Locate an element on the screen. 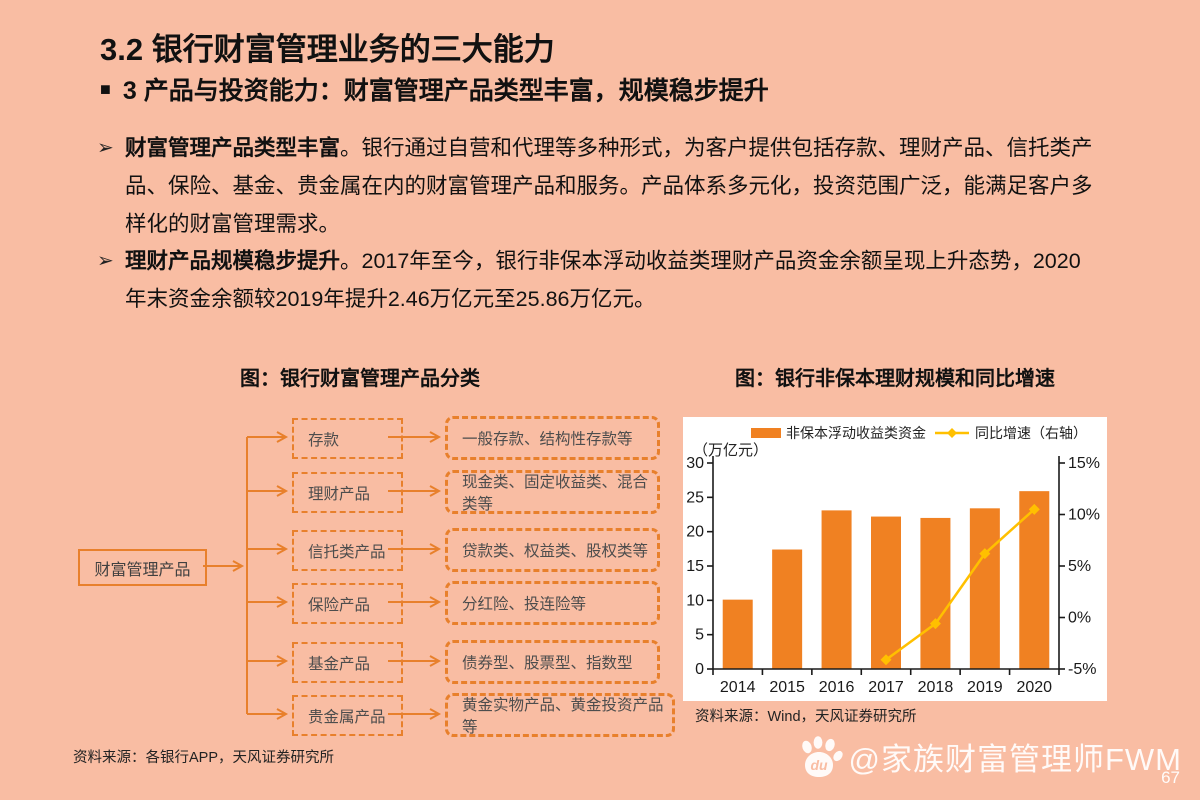  svg-text: 2018 is located at coordinates (936, 687).